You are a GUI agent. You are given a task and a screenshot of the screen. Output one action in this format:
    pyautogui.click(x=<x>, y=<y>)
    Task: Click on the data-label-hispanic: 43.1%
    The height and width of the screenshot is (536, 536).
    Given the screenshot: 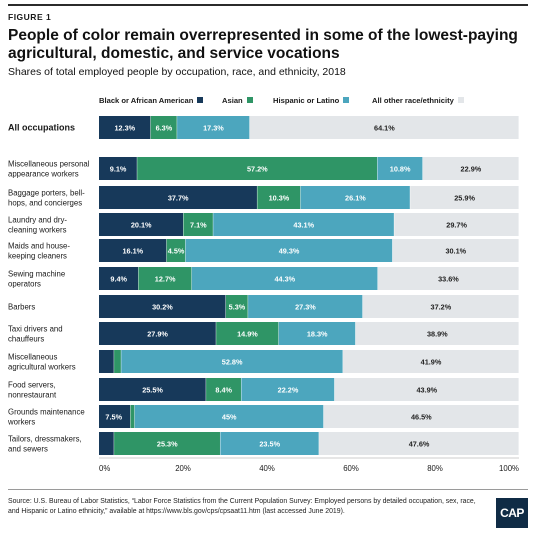 What is the action you would take?
    pyautogui.click(x=303, y=224)
    